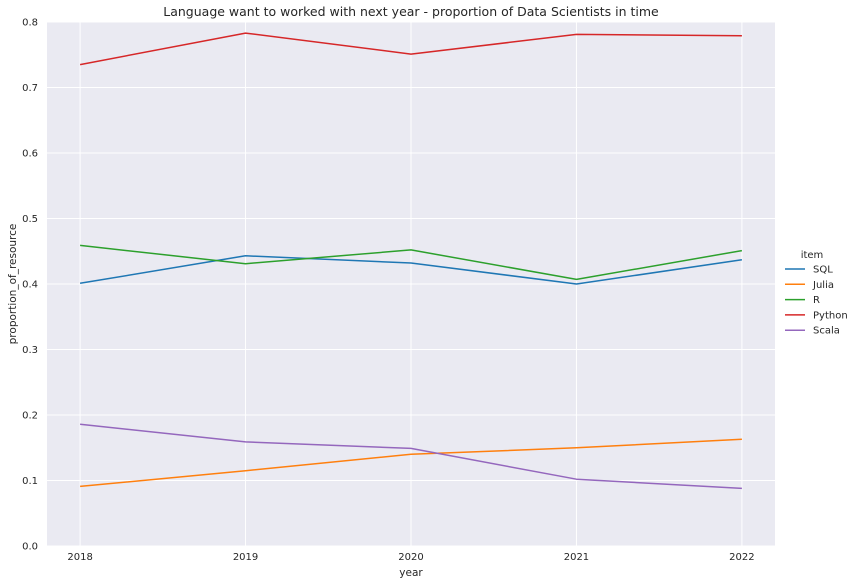 This screenshot has width=856, height=584. Describe the element at coordinates (576, 557) in the screenshot. I see `x-tick-label: 2021` at that location.